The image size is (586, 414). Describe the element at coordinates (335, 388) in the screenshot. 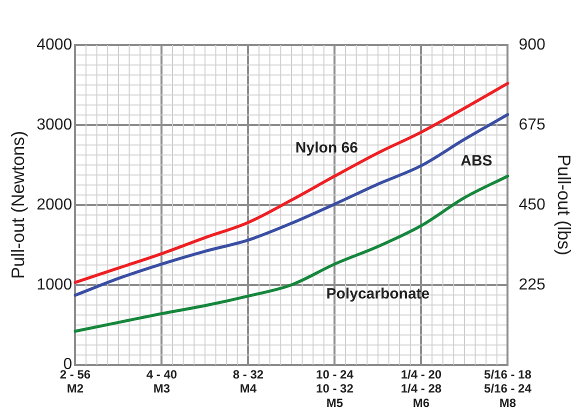

I see `x-tick-label: 10 - 24 10 - 32 M5` at that location.